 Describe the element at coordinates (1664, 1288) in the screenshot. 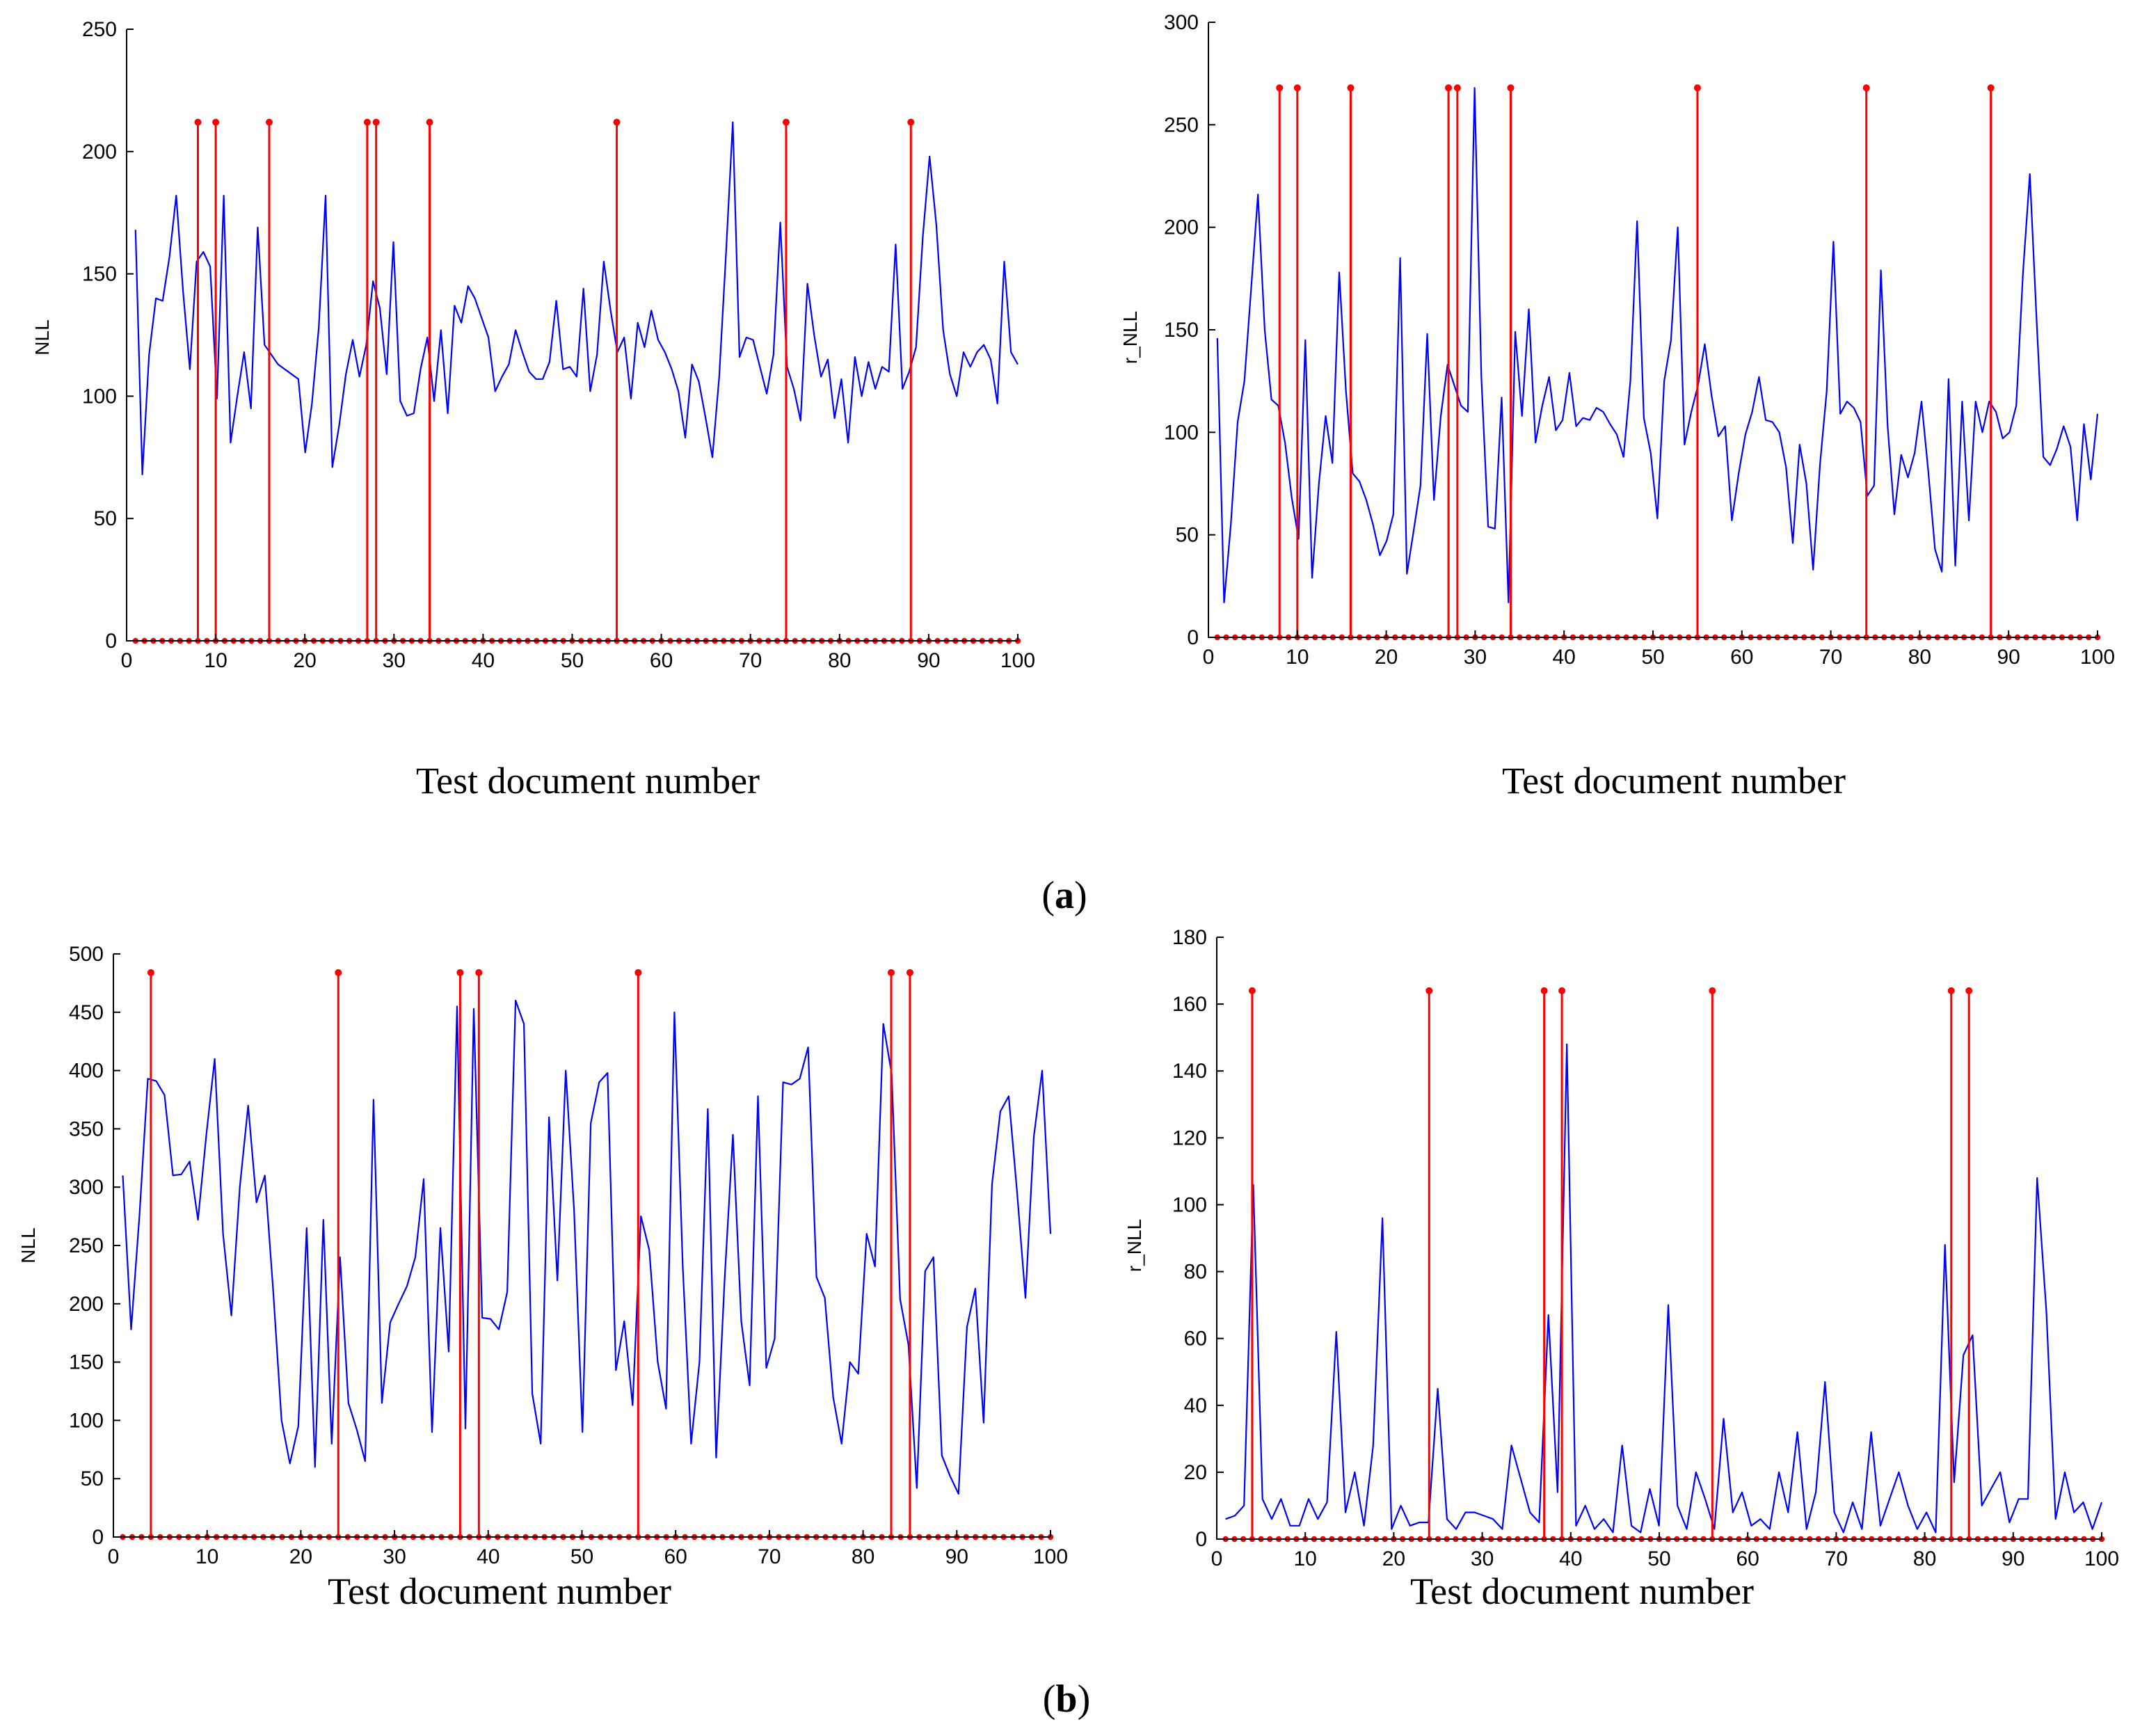

I see `chart-b-right-series-r-nll-line` at that location.